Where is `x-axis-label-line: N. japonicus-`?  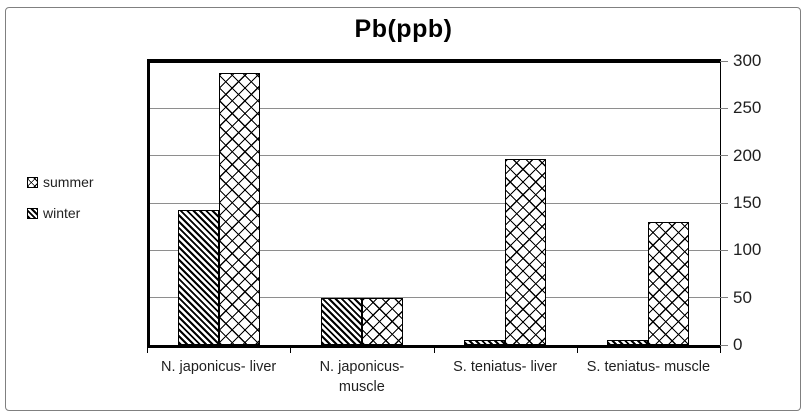 x-axis-label-line: N. japonicus- is located at coordinates (362, 367).